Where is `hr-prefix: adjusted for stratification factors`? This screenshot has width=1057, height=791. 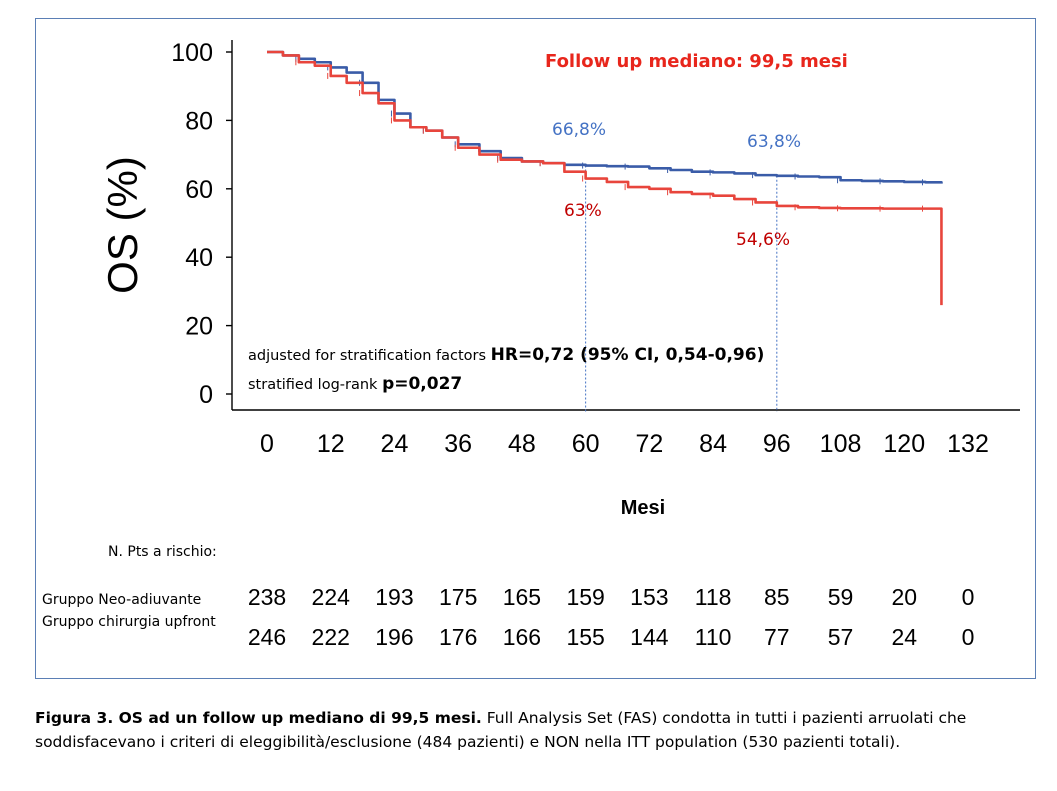
hr-prefix: adjusted for stratification factors is located at coordinates (369, 356).